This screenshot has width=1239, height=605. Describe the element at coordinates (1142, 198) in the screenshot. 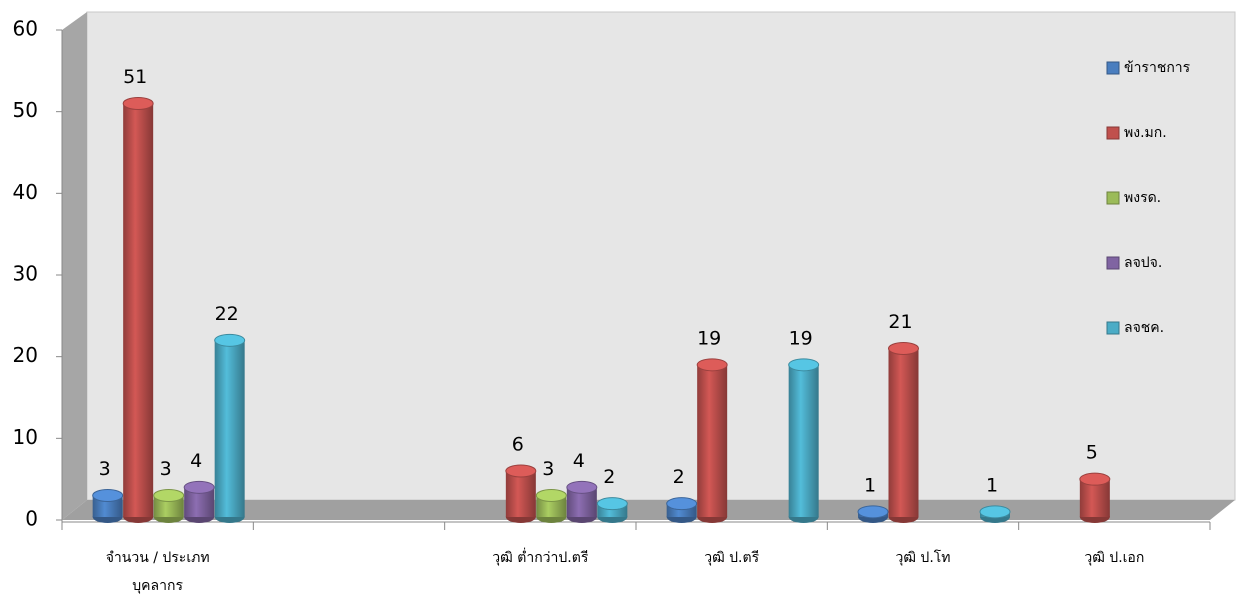

I see `legend-label: พงรด.` at that location.